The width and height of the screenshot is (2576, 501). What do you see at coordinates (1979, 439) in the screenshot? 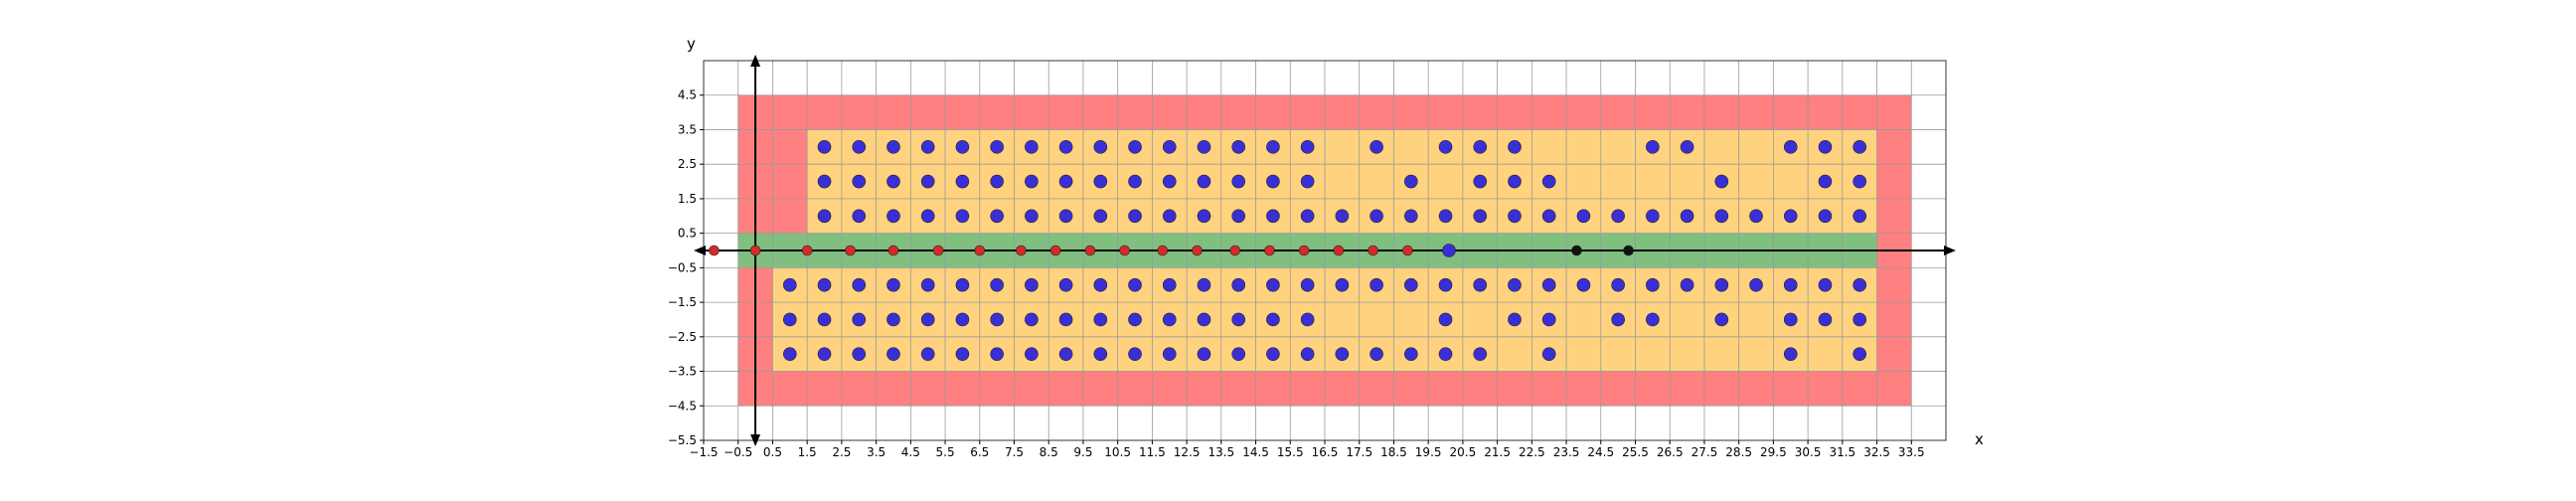
I see `x-axis-label: x` at bounding box center [1979, 439].